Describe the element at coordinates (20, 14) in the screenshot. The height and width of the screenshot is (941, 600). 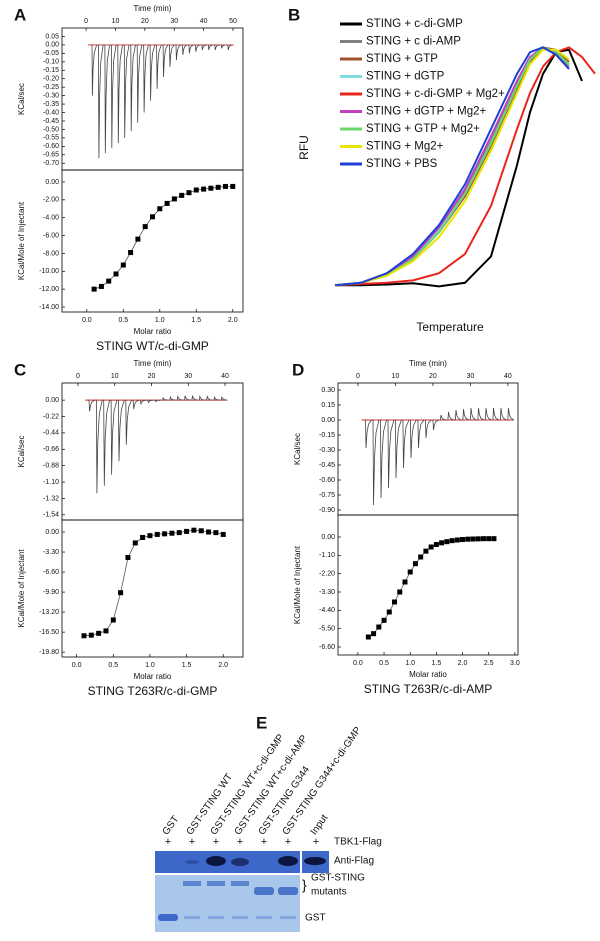
I see `panel-label: A` at that location.